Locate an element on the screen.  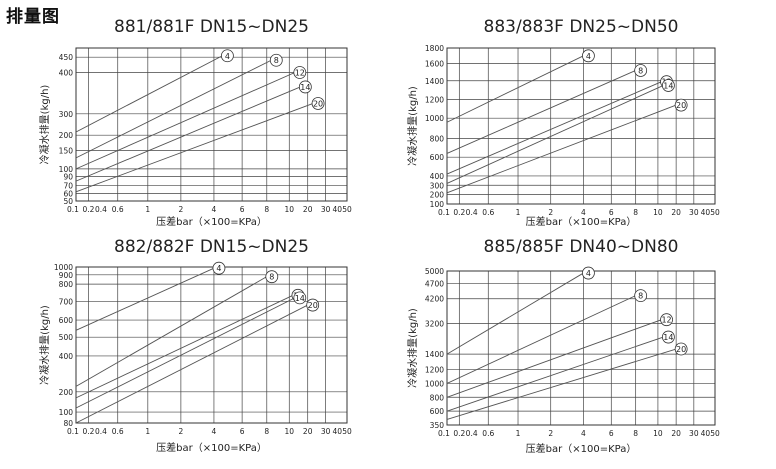
y-tick-label: 1400 is located at coordinates (434, 81).